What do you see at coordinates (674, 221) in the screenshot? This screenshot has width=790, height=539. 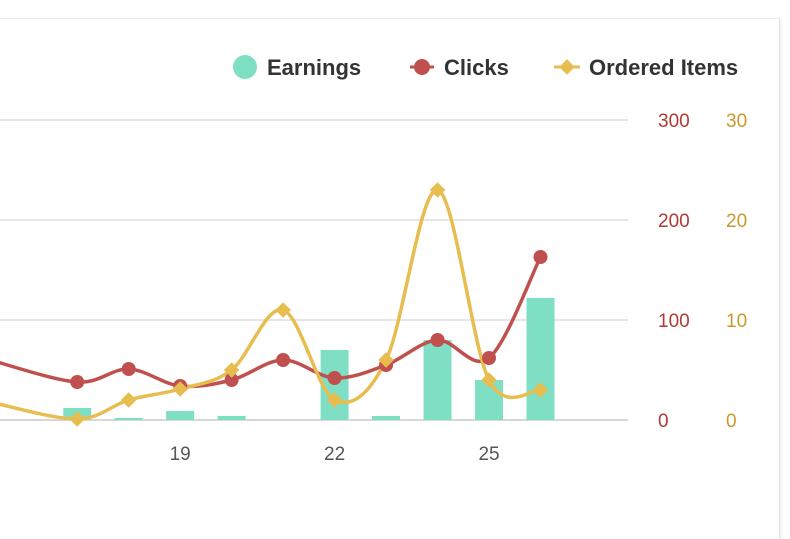 I see `clicks-axis-tick: 200` at bounding box center [674, 221].